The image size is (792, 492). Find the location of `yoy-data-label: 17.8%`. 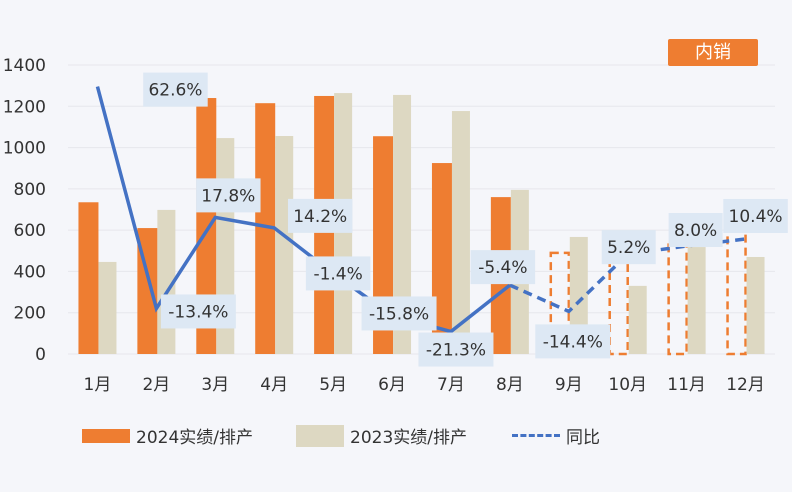

yoy-data-label: 17.8% is located at coordinates (228, 196).